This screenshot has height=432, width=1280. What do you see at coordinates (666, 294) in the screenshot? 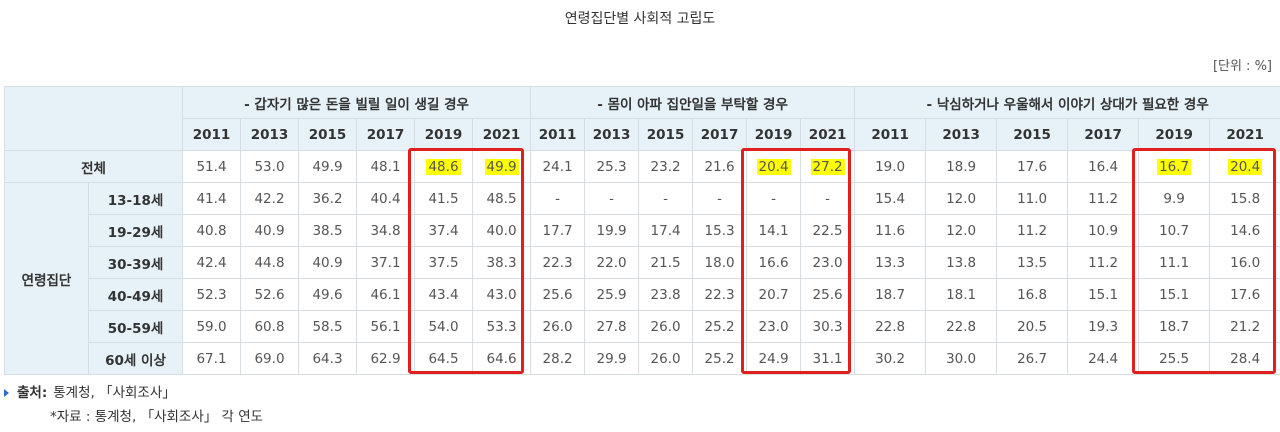
I see `table-cell: 23.8` at bounding box center [666, 294].